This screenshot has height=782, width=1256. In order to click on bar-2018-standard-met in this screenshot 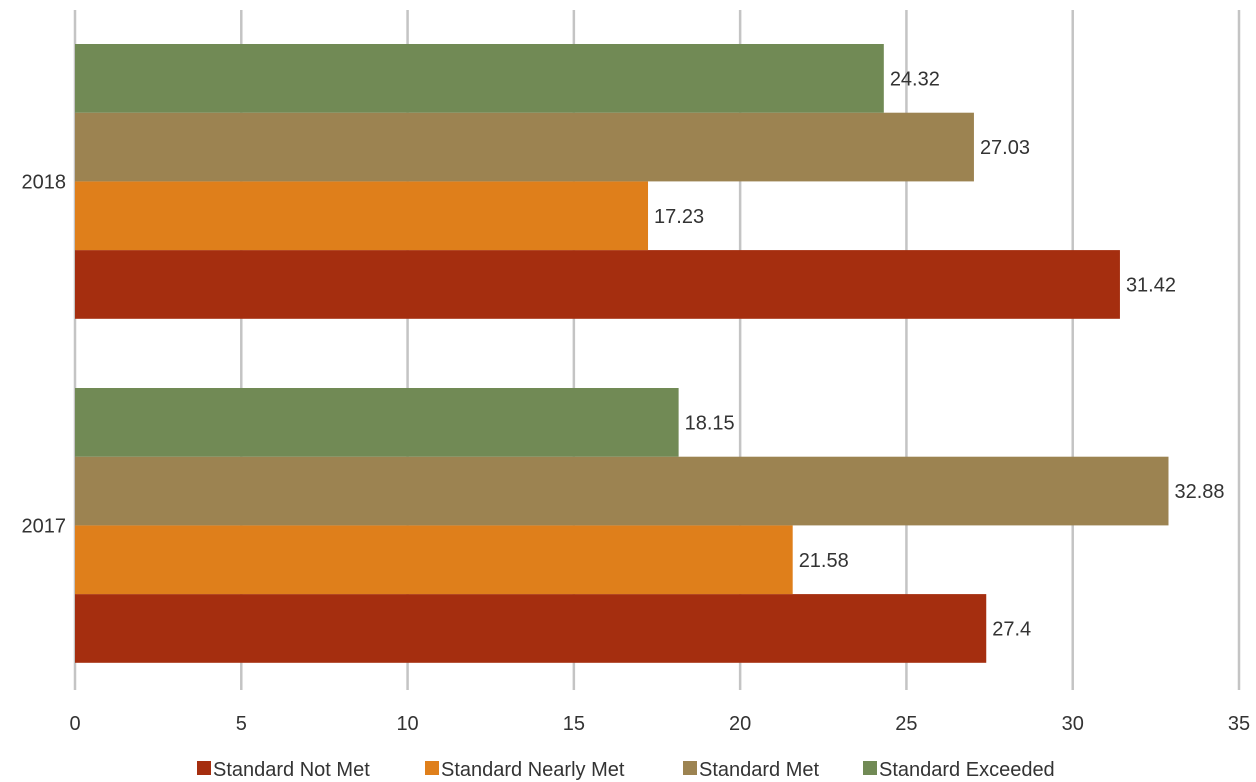, I will do `click(524, 147)`.